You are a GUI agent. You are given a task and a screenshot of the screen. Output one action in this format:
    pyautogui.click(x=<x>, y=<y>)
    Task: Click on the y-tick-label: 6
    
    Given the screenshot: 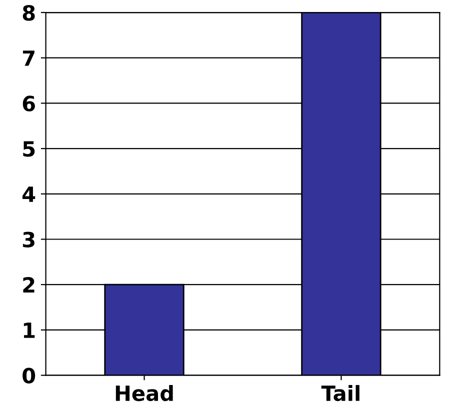 What is the action you would take?
    pyautogui.click(x=28, y=104)
    